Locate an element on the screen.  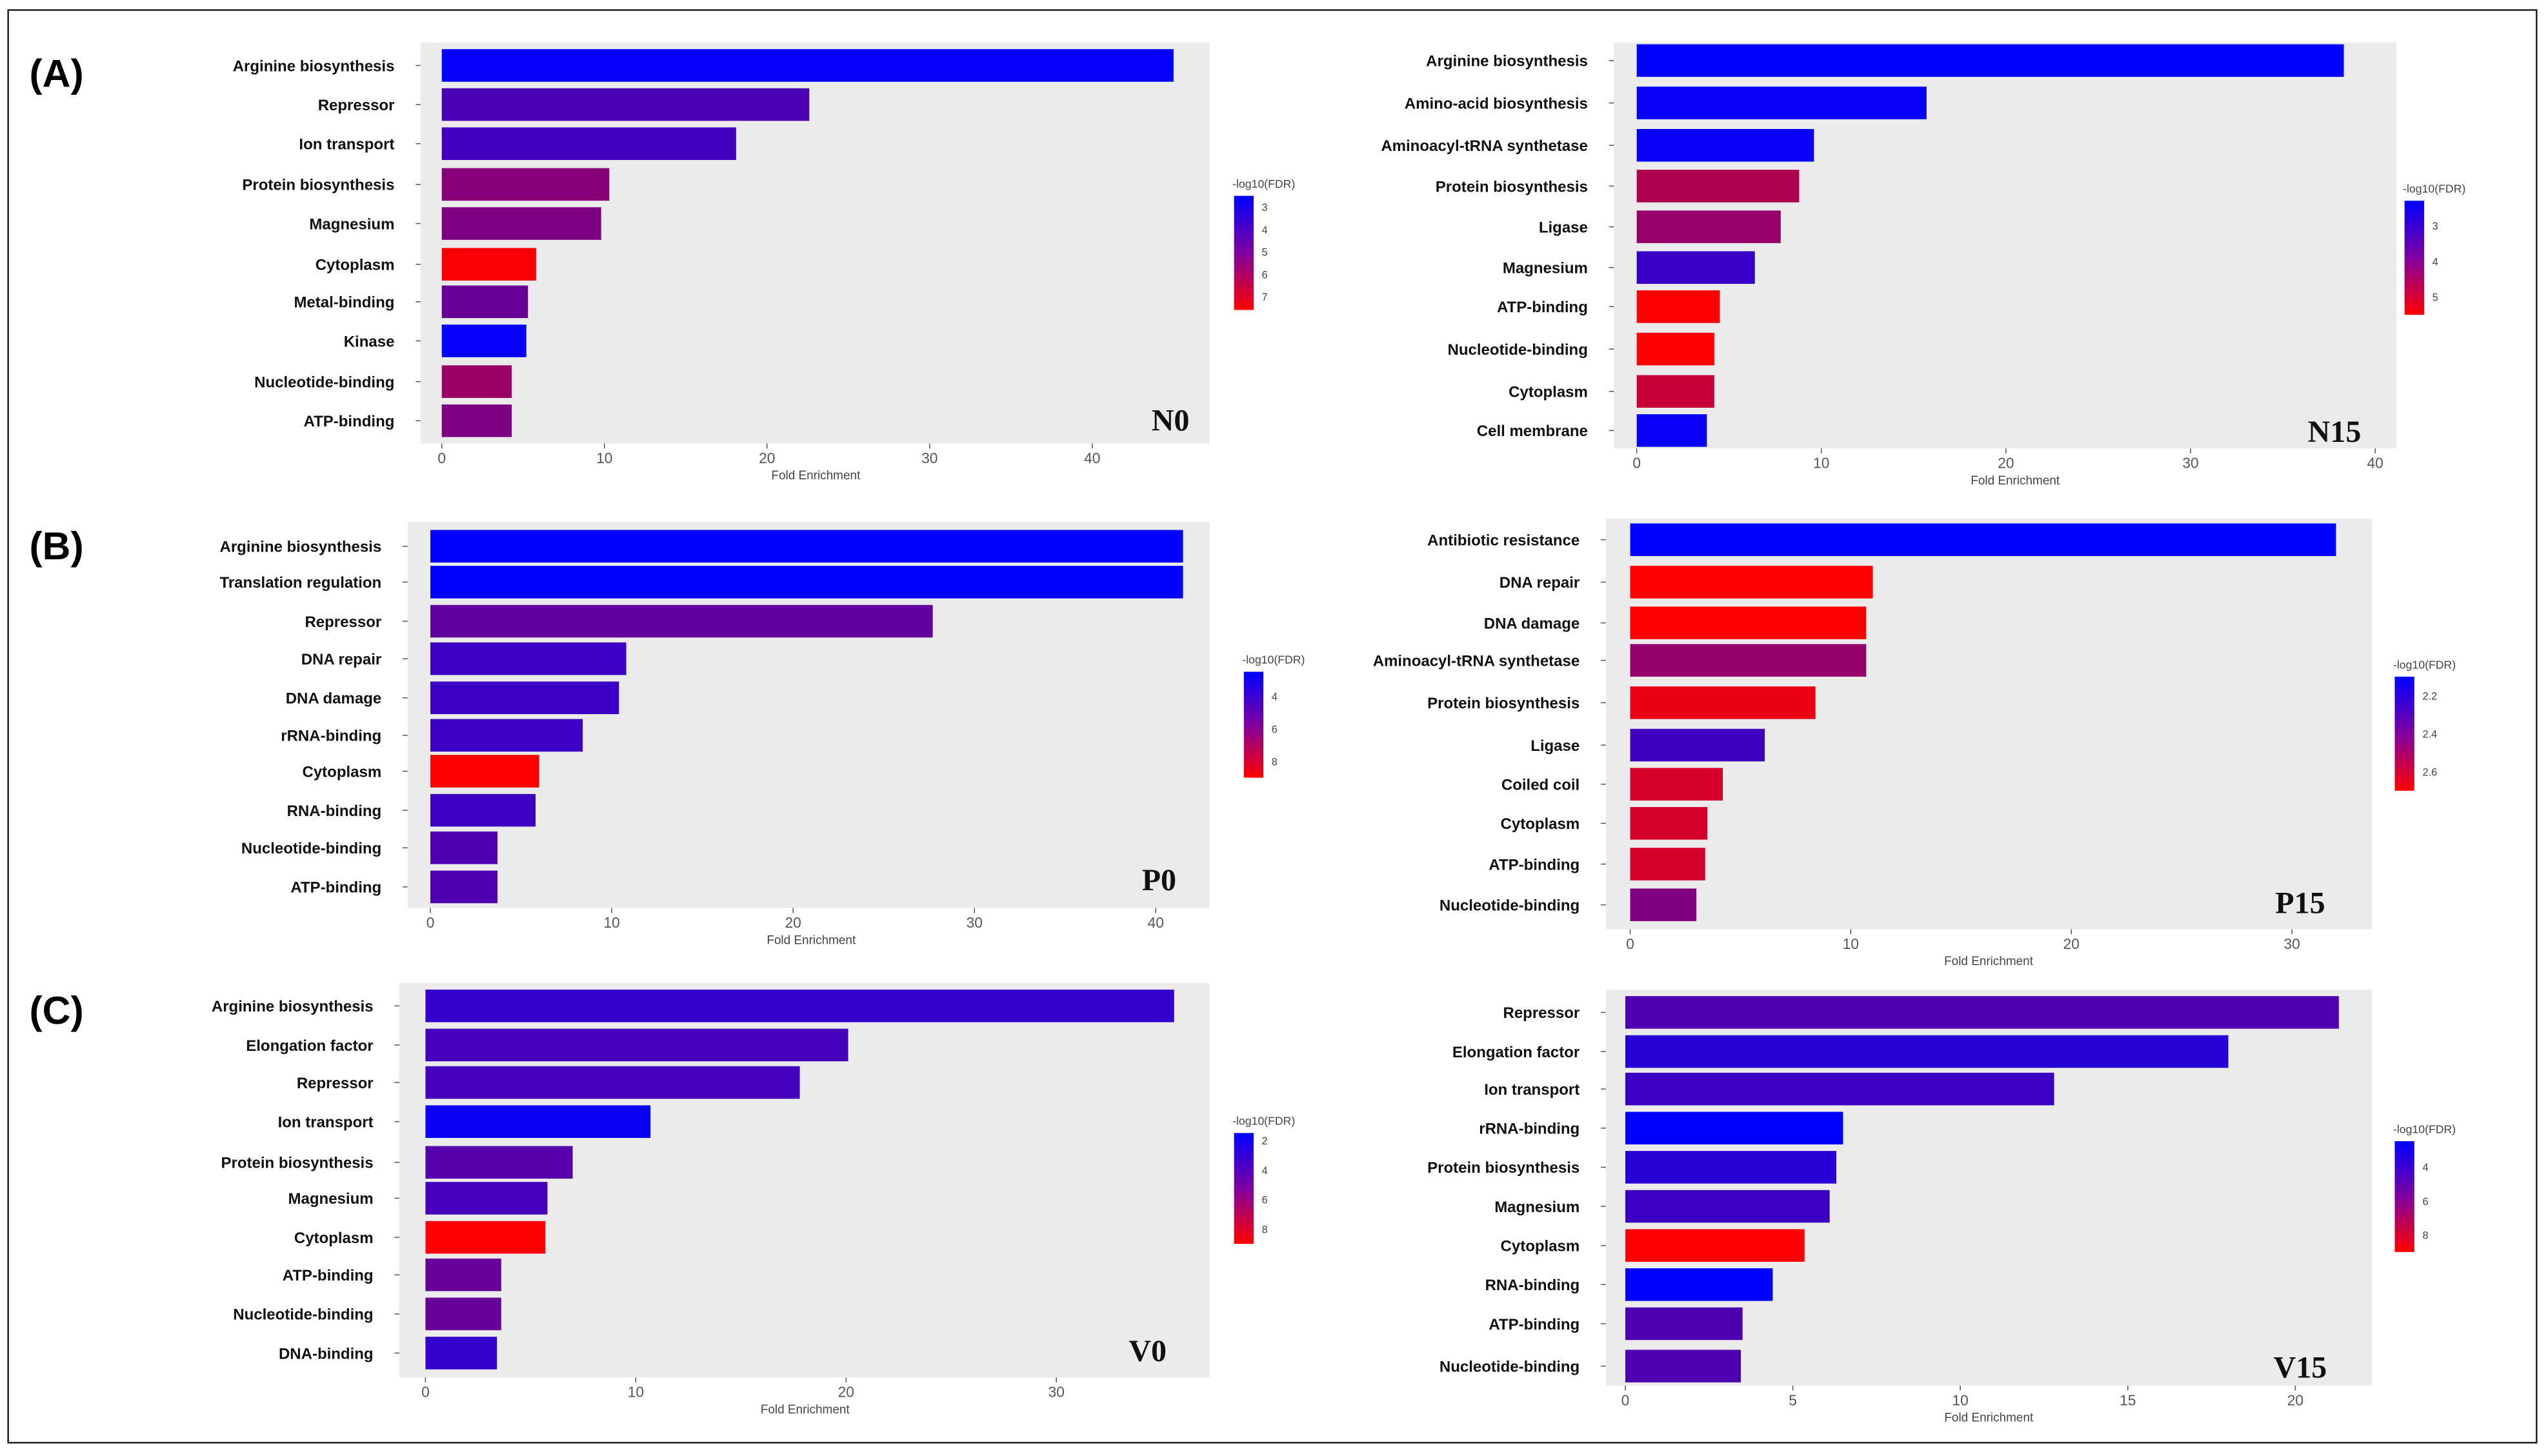
color-legend: -log10(FDR) 4 6 8 is located at coordinates (2424, 1187).